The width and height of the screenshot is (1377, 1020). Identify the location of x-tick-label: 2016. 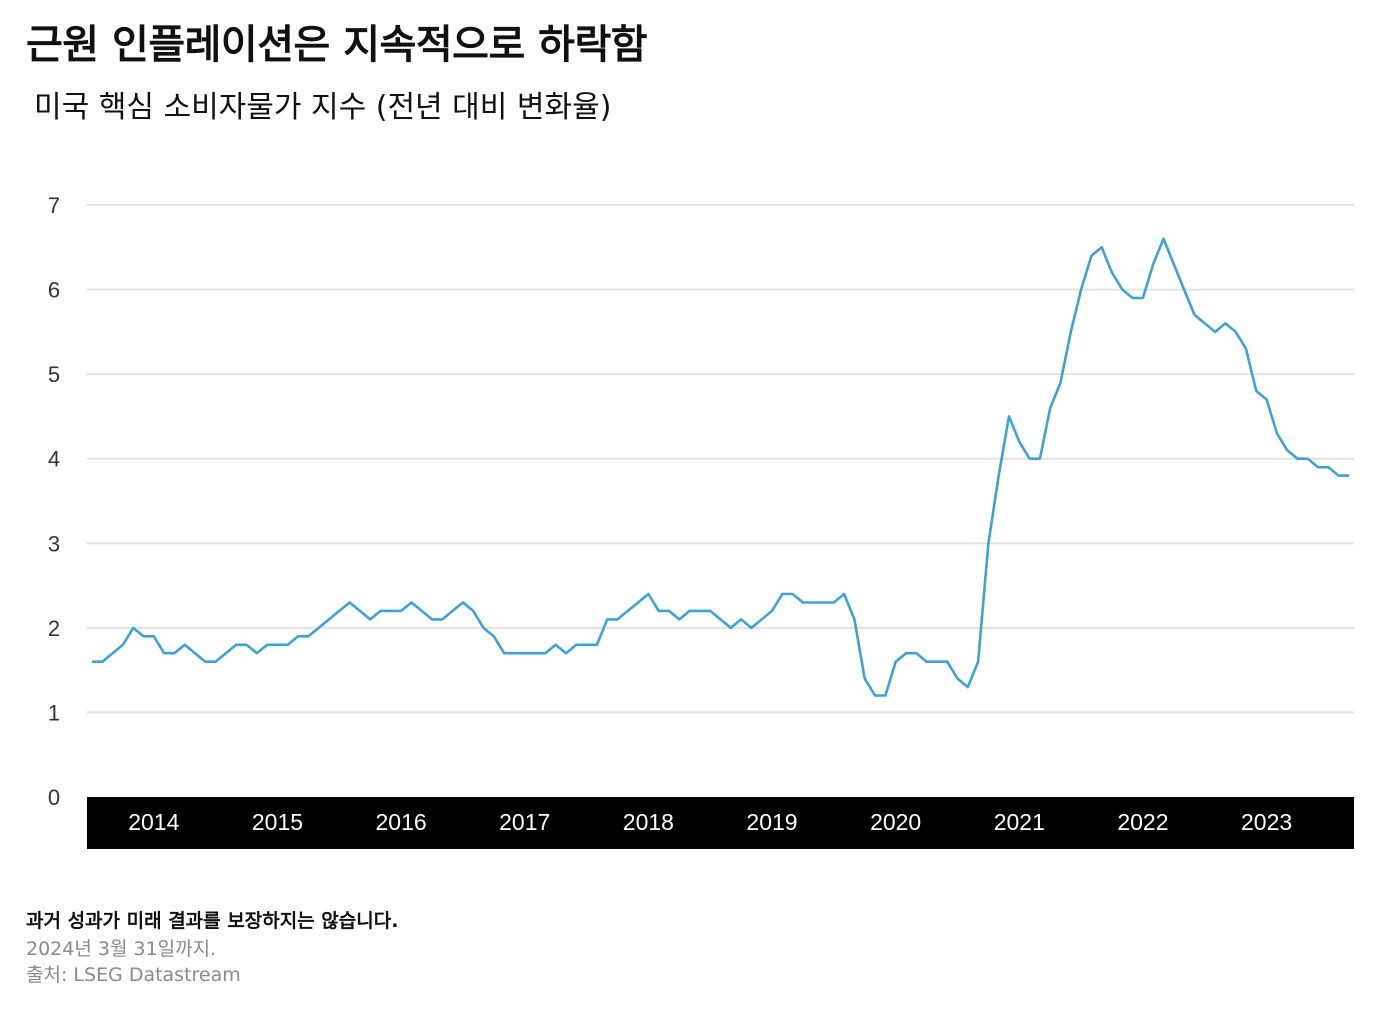
(401, 822).